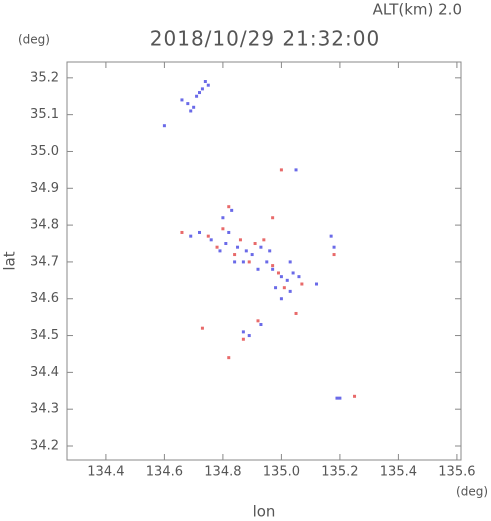 Image resolution: width=491 pixels, height=521 pixels. I want to click on y-axis-label: lat, so click(10, 260).